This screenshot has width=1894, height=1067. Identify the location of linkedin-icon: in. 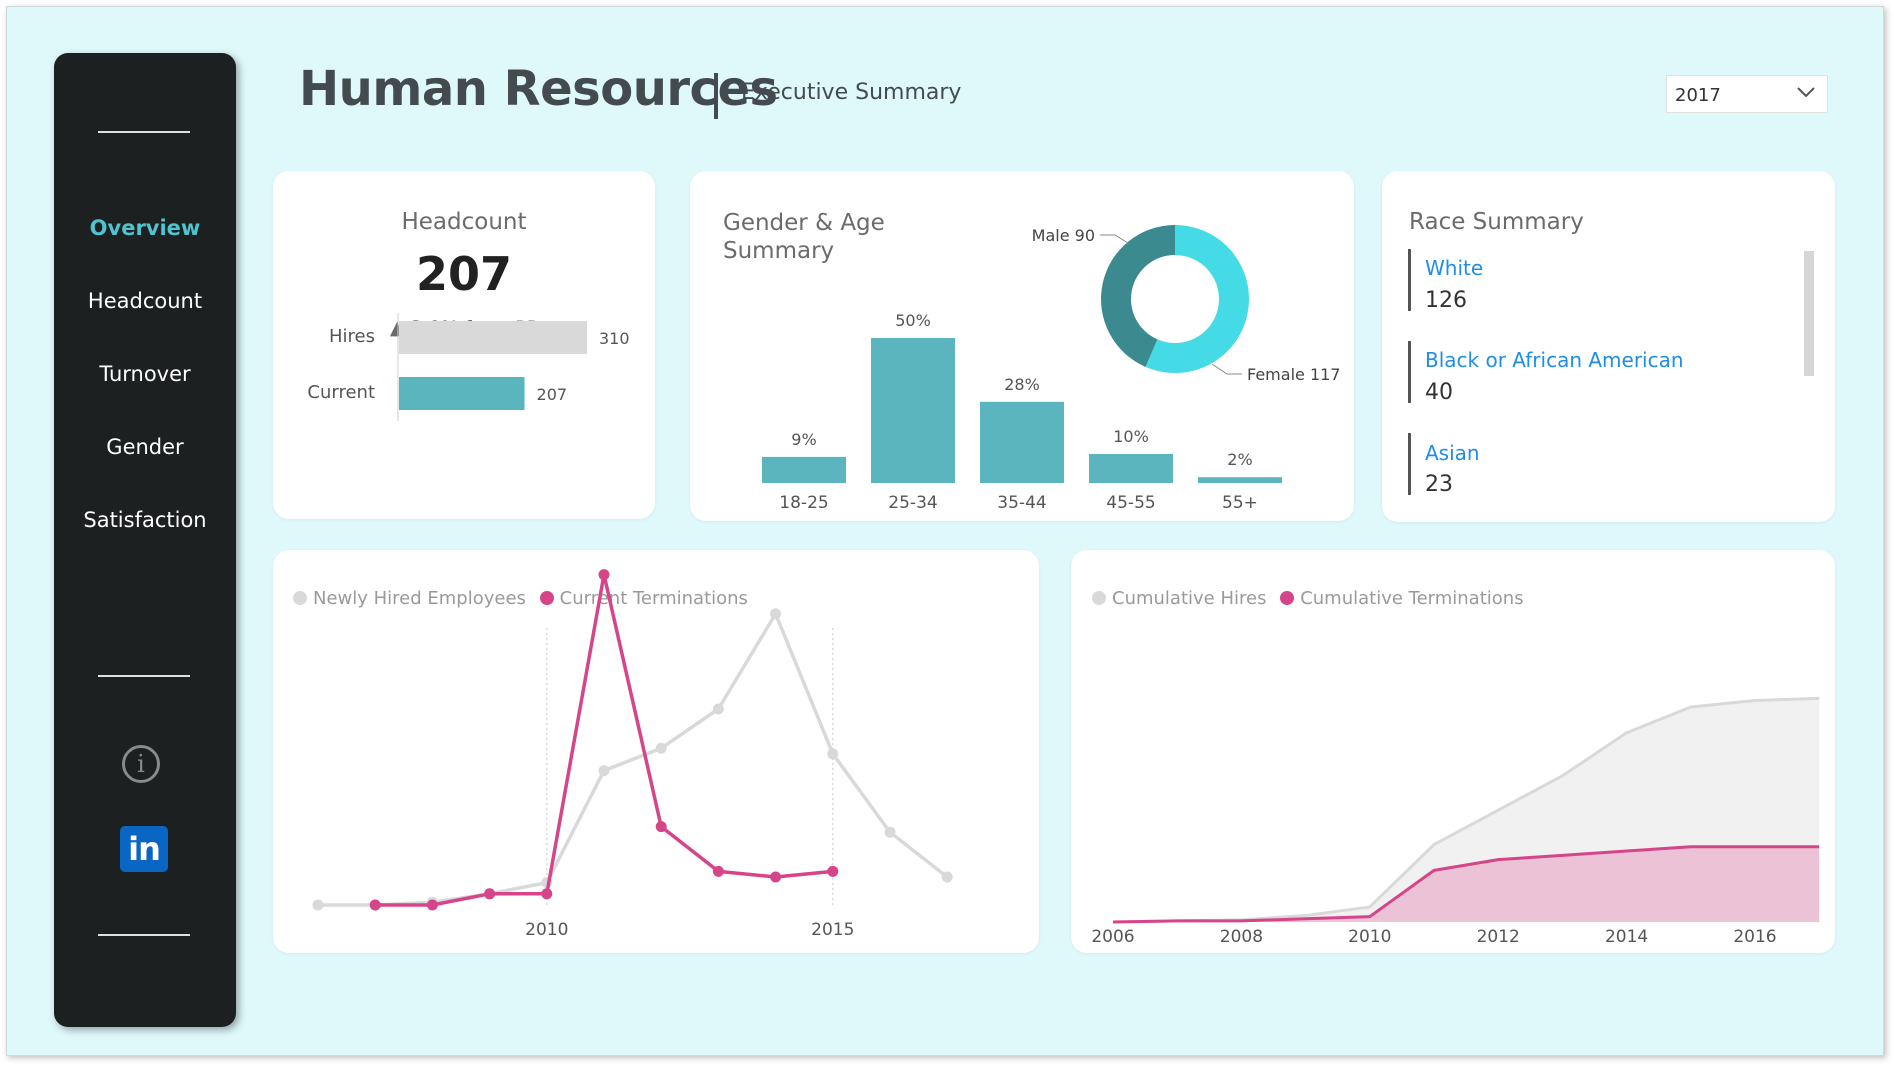
(144, 849).